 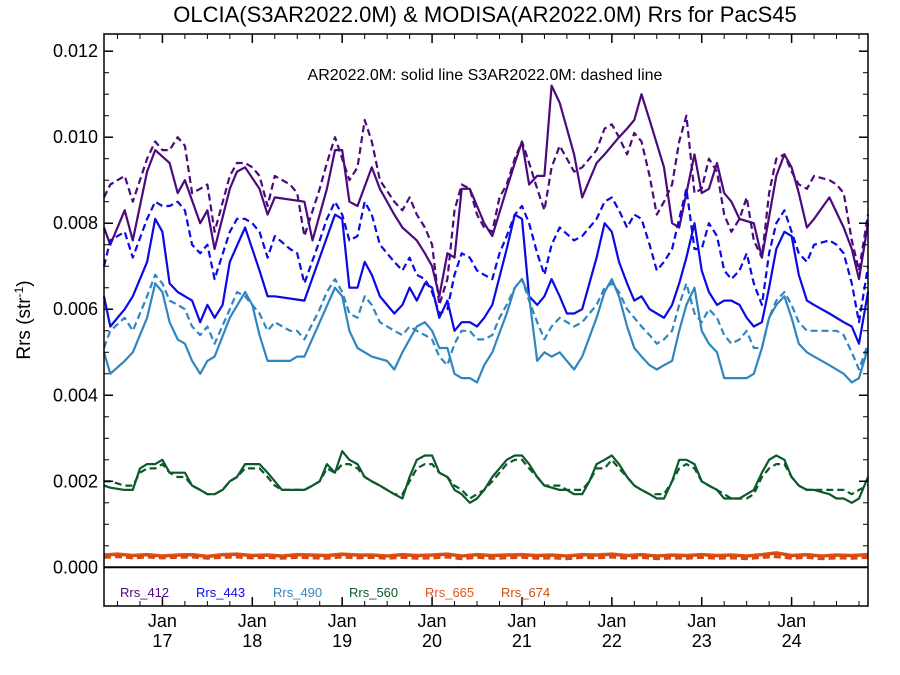 I want to click on y-axis-label: Rrs (str-1), so click(x=23, y=319).